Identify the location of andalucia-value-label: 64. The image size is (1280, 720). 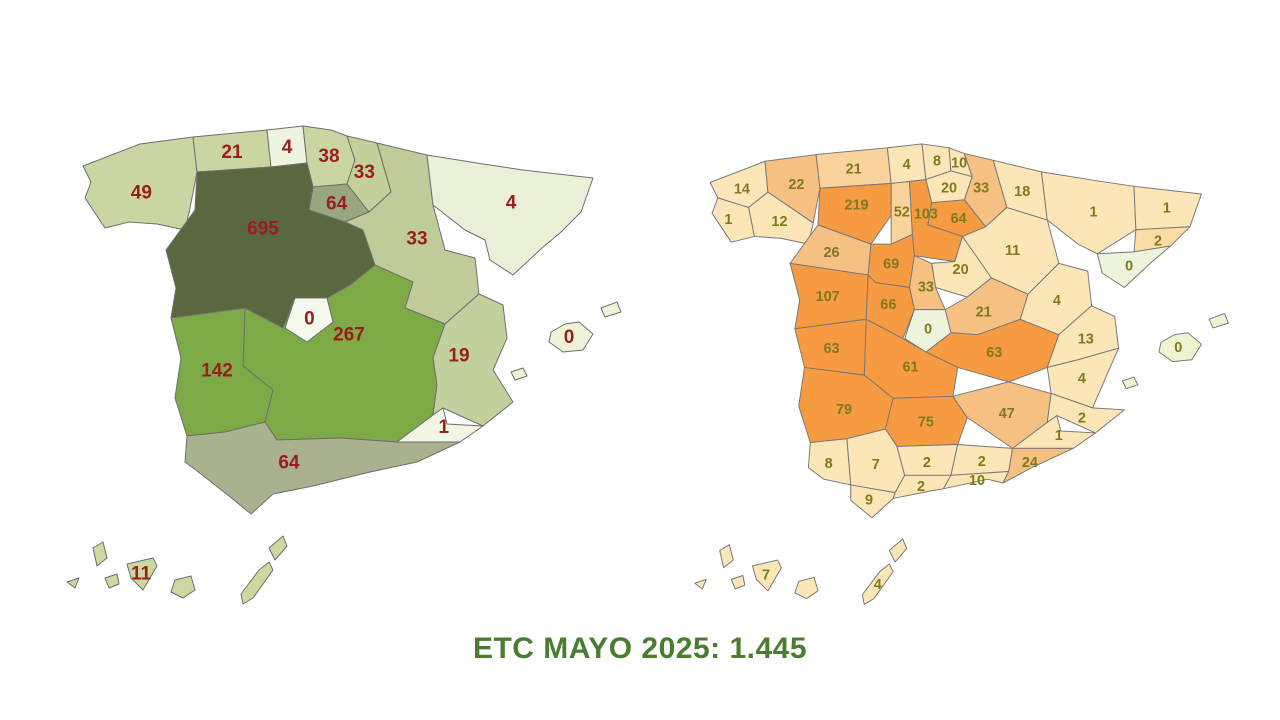
(289, 463).